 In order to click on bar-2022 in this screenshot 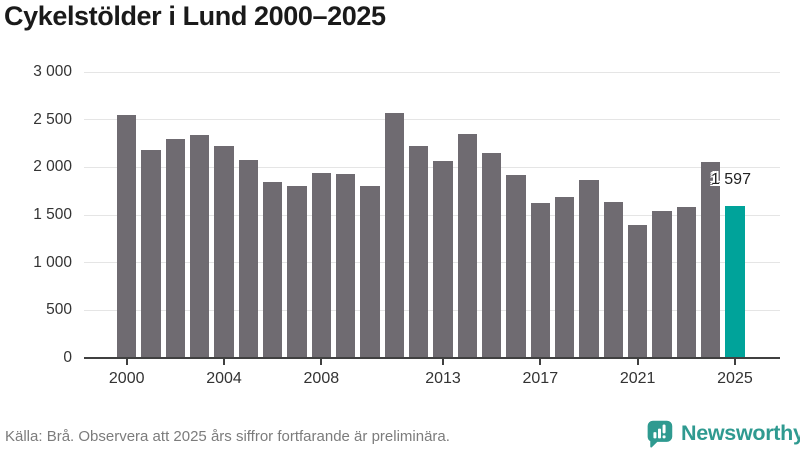, I will do `click(662, 284)`.